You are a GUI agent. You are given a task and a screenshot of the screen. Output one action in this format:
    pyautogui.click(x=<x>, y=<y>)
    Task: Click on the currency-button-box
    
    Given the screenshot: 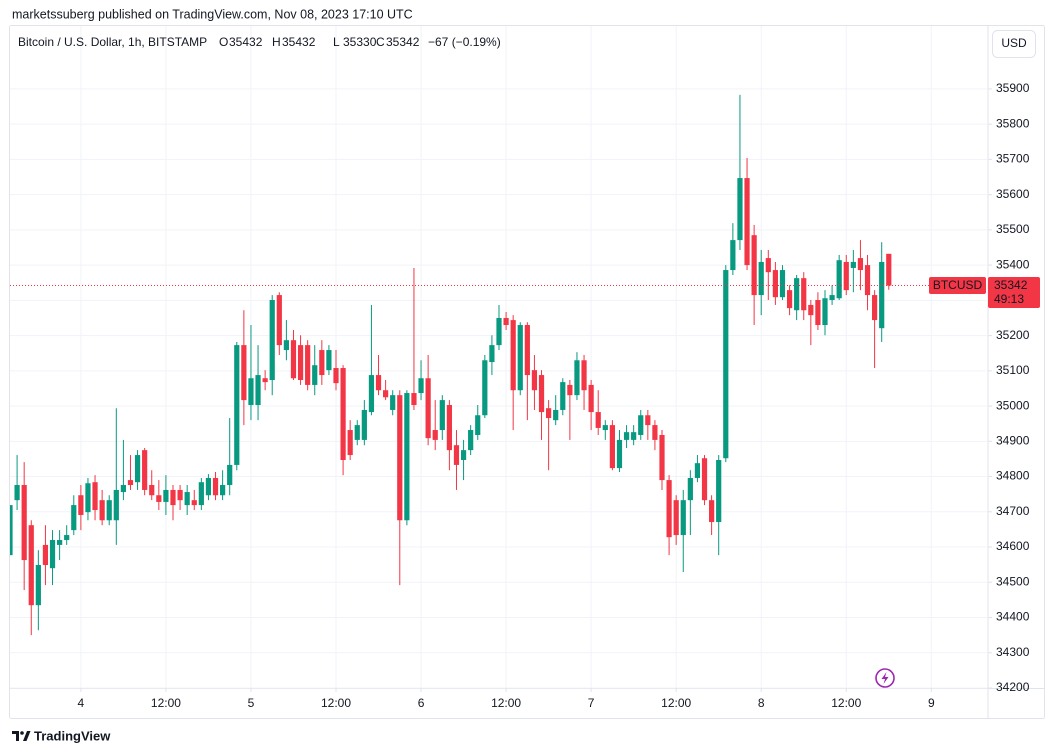 What is the action you would take?
    pyautogui.click(x=1014, y=44)
    